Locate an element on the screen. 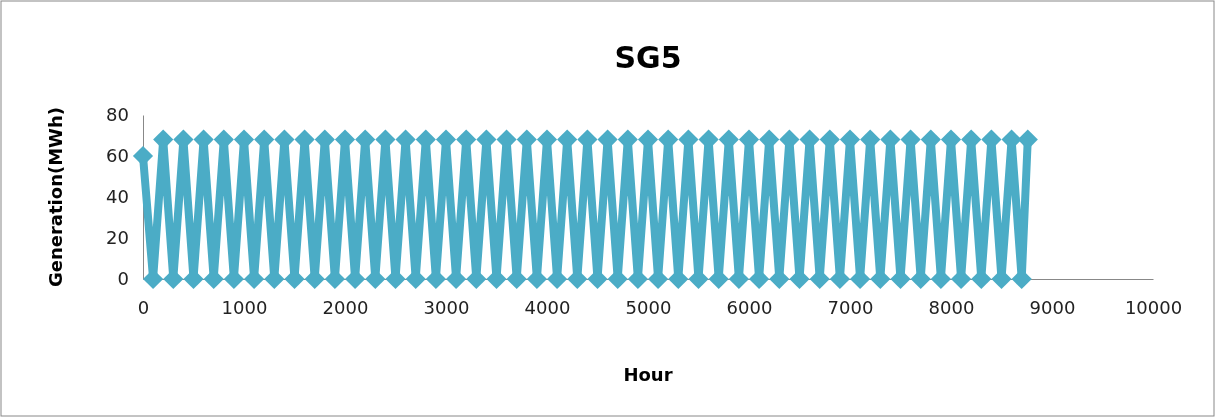 This screenshot has width=1215, height=417. x-tick-label: 10000 is located at coordinates (1153, 307).